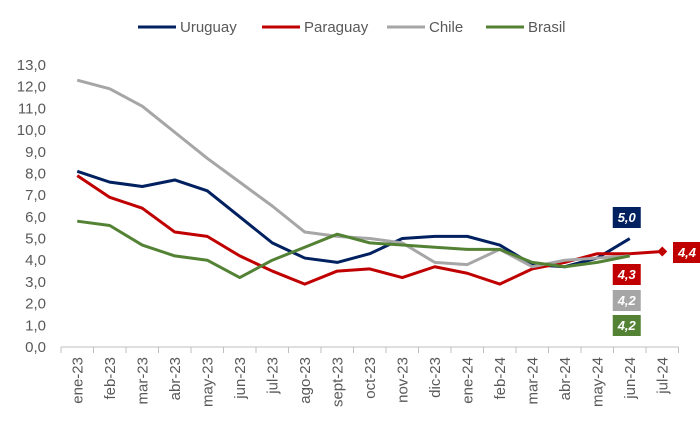 This screenshot has height=425, width=700. Describe the element at coordinates (207, 382) in the screenshot. I see `x-tick-label: may-23` at that location.